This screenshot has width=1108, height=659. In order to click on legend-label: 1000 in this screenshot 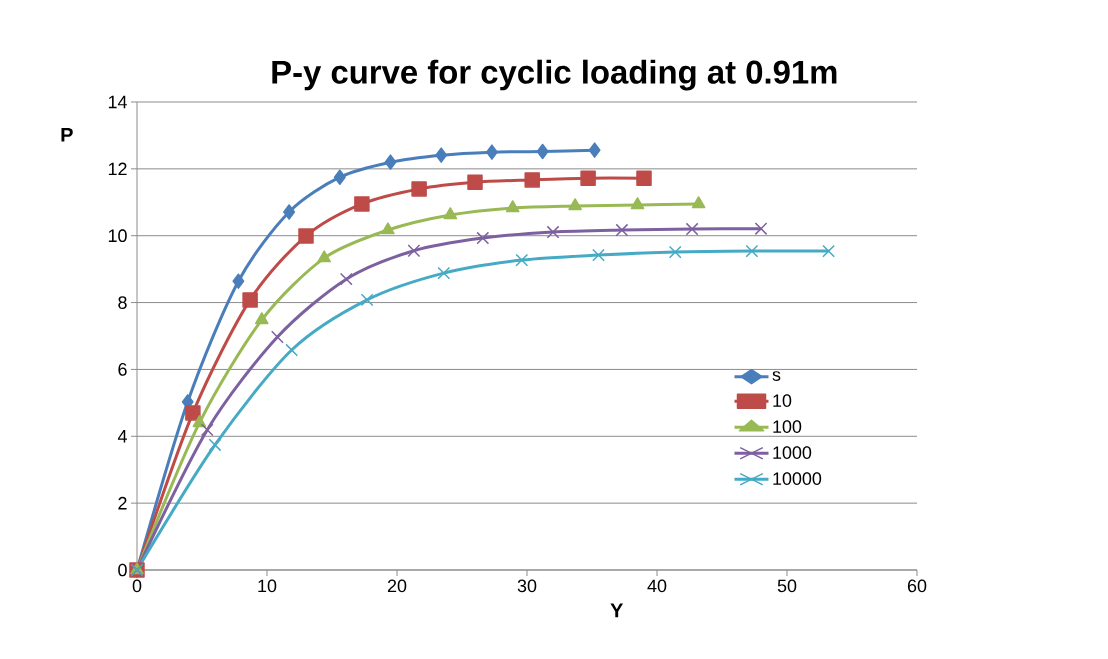, I will do `click(792, 452)`.